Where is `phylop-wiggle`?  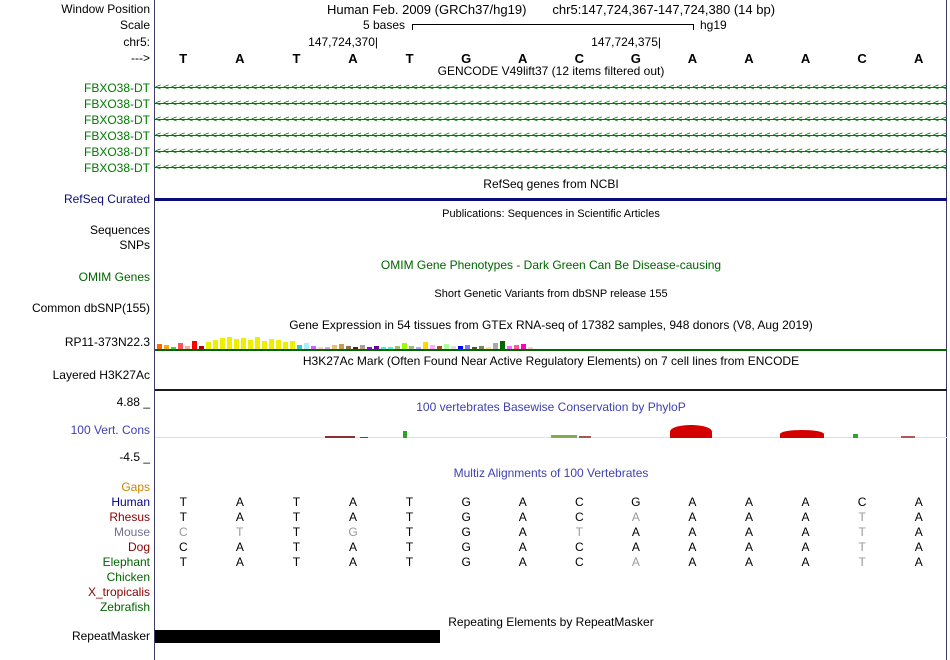 phylop-wiggle is located at coordinates (551, 438).